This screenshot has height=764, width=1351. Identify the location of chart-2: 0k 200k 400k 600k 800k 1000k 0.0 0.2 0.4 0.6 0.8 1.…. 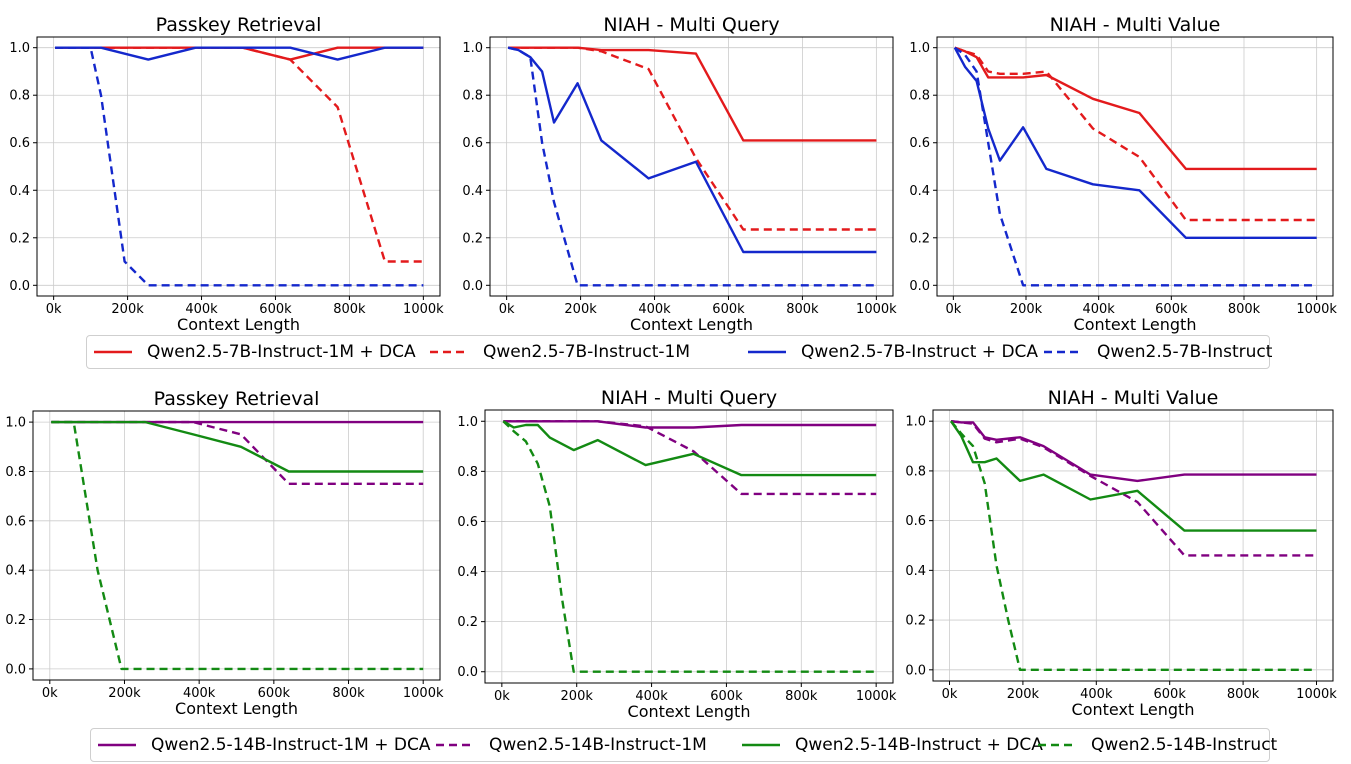
(679, 174).